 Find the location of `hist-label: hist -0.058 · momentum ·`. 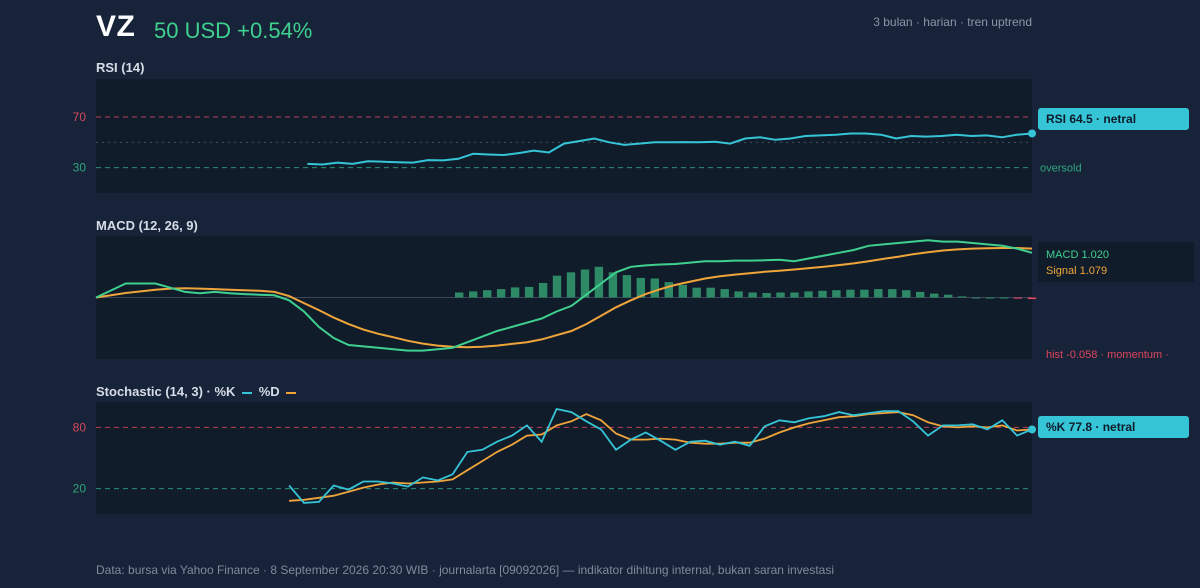

hist-label: hist -0.058 · momentum · is located at coordinates (1107, 355).